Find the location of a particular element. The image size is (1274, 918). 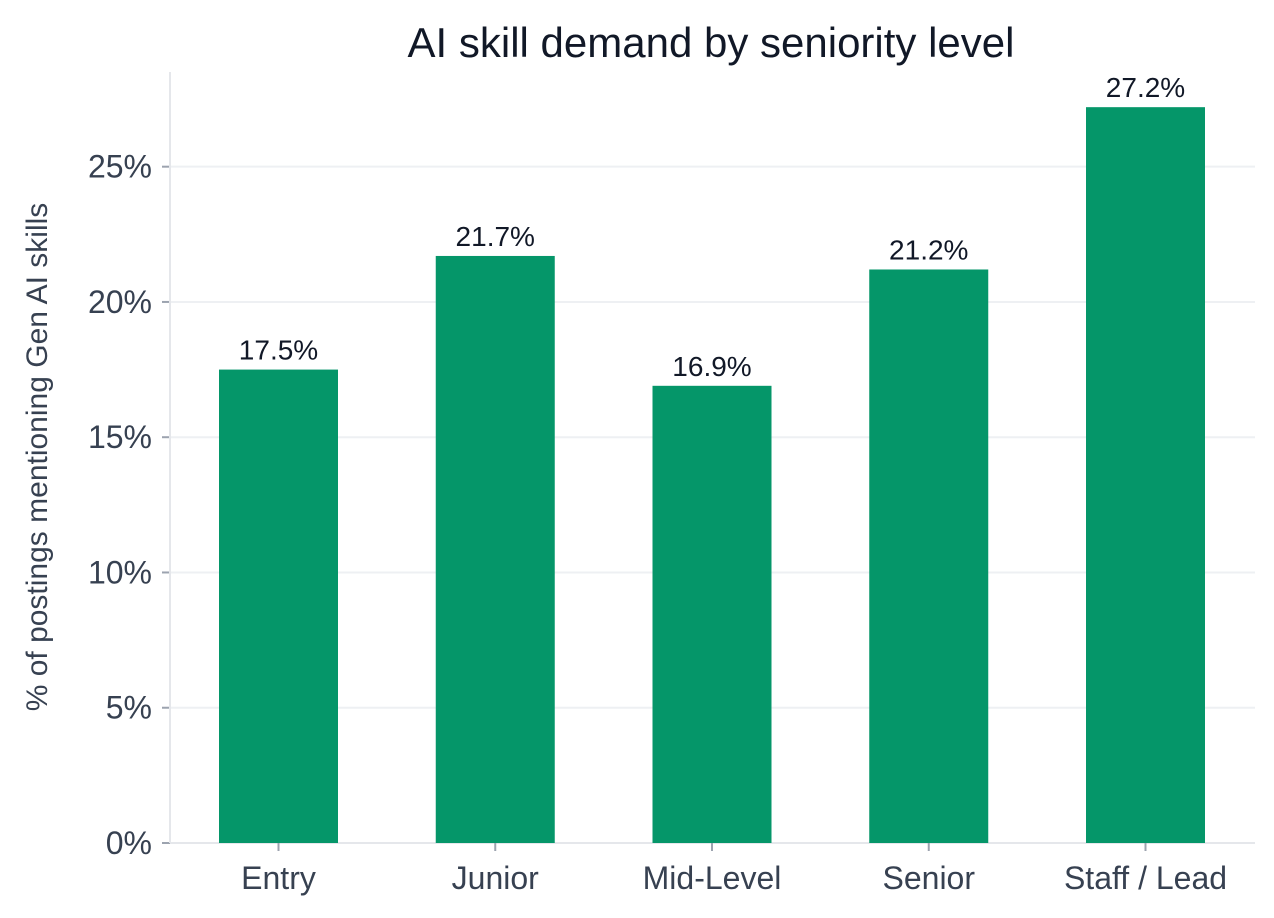

bar-value-label: 21.7% is located at coordinates (495, 236).